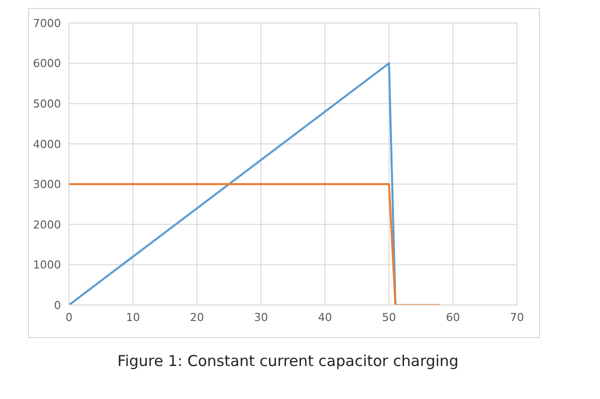 The image size is (600, 399). What do you see at coordinates (47, 185) in the screenshot?
I see `y-tick-label: 3000` at bounding box center [47, 185].